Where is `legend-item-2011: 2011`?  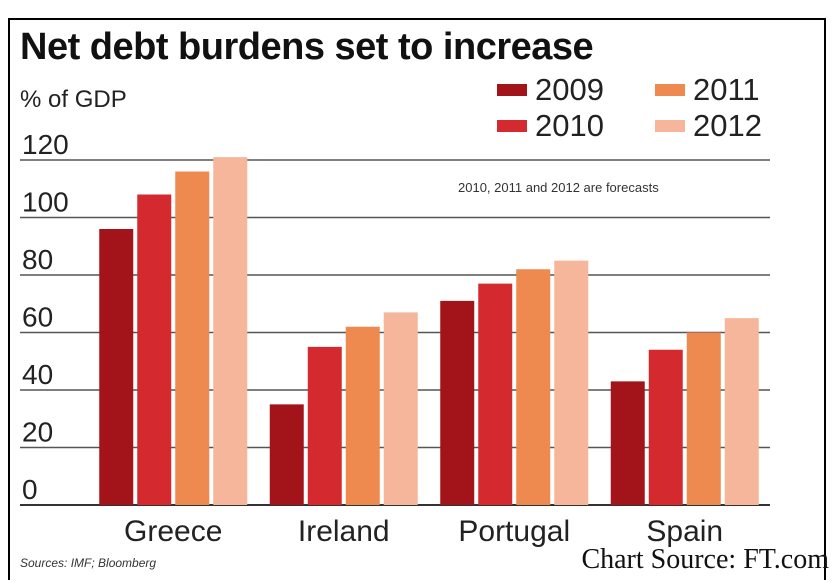 legend-item-2011: 2011 is located at coordinates (707, 90).